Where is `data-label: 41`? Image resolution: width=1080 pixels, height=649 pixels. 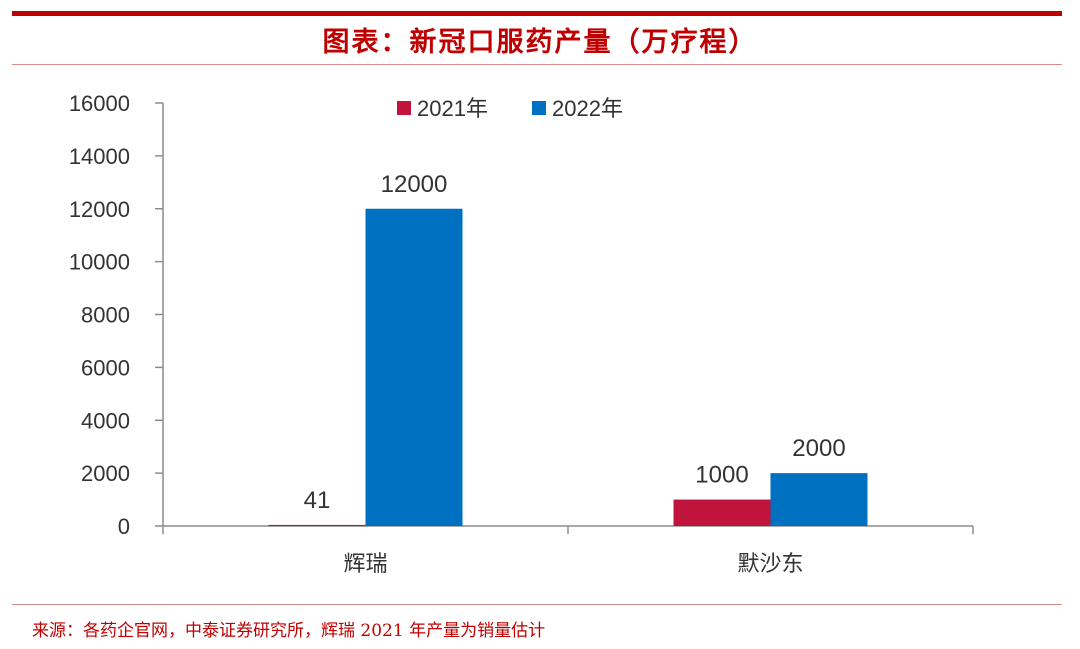 data-label: 41 is located at coordinates (317, 500).